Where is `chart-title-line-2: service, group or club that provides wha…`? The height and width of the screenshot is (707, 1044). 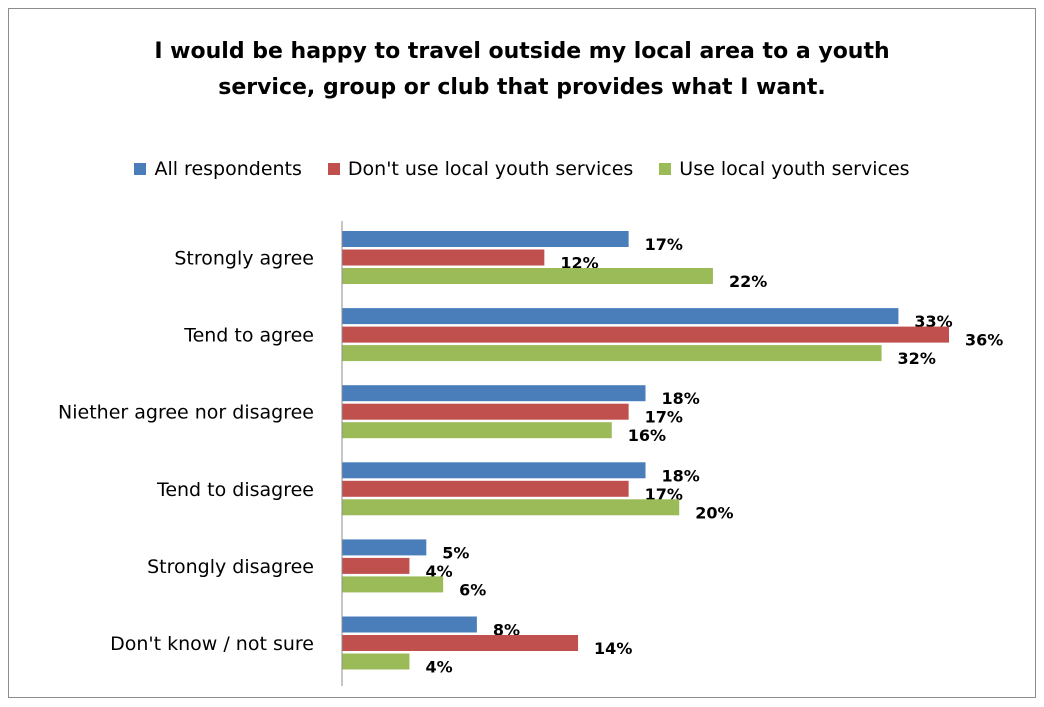
chart-title-line-2: service, group or club that provides wha… is located at coordinates (522, 87).